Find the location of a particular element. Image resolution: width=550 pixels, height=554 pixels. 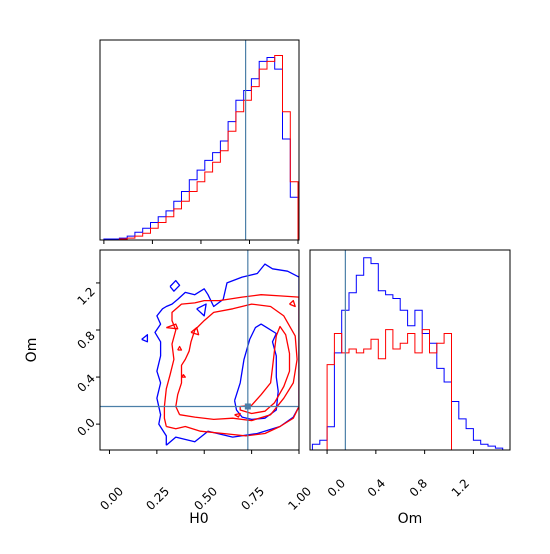

tick-label-Om-y-3: 1.2 is located at coordinates (85, 295).